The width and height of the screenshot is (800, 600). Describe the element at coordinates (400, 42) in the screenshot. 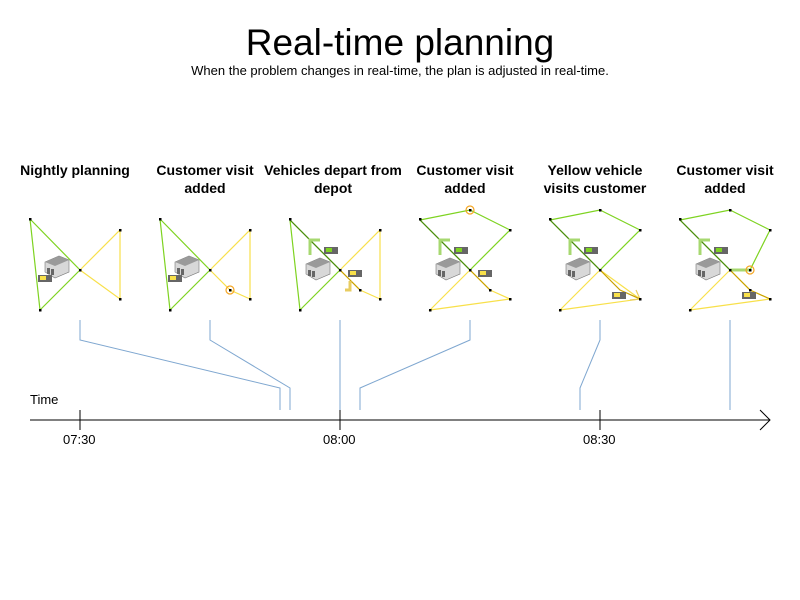

I see `page-title: Real-time planning` at that location.